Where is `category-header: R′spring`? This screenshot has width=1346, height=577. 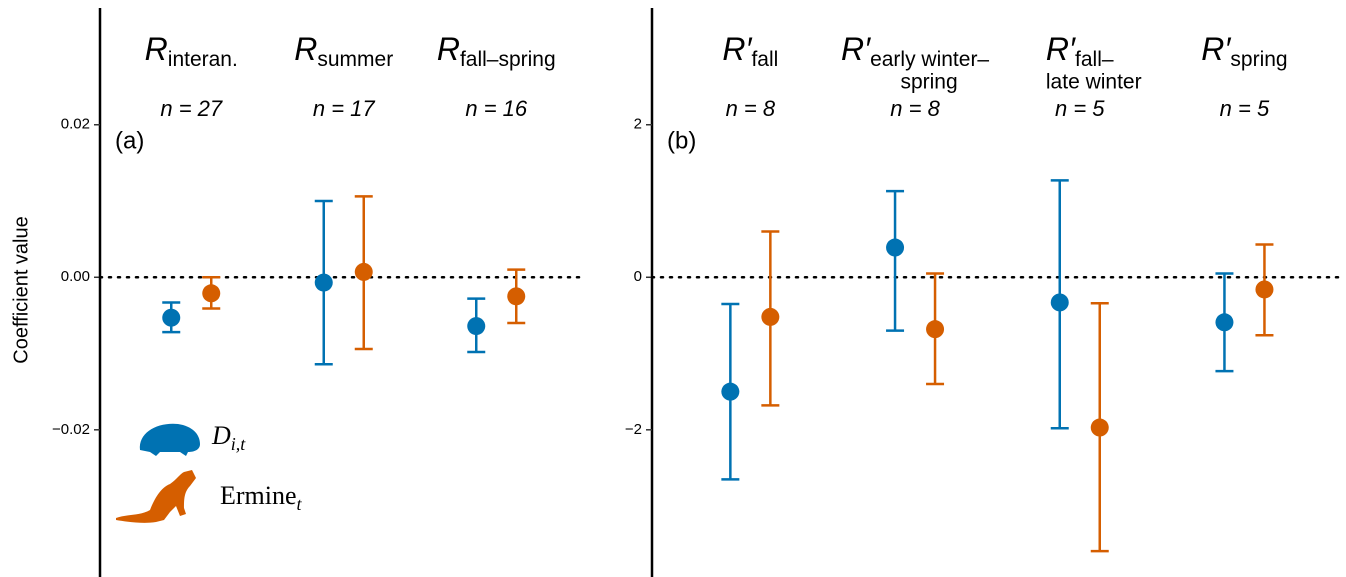 category-header: R′spring is located at coordinates (1244, 50).